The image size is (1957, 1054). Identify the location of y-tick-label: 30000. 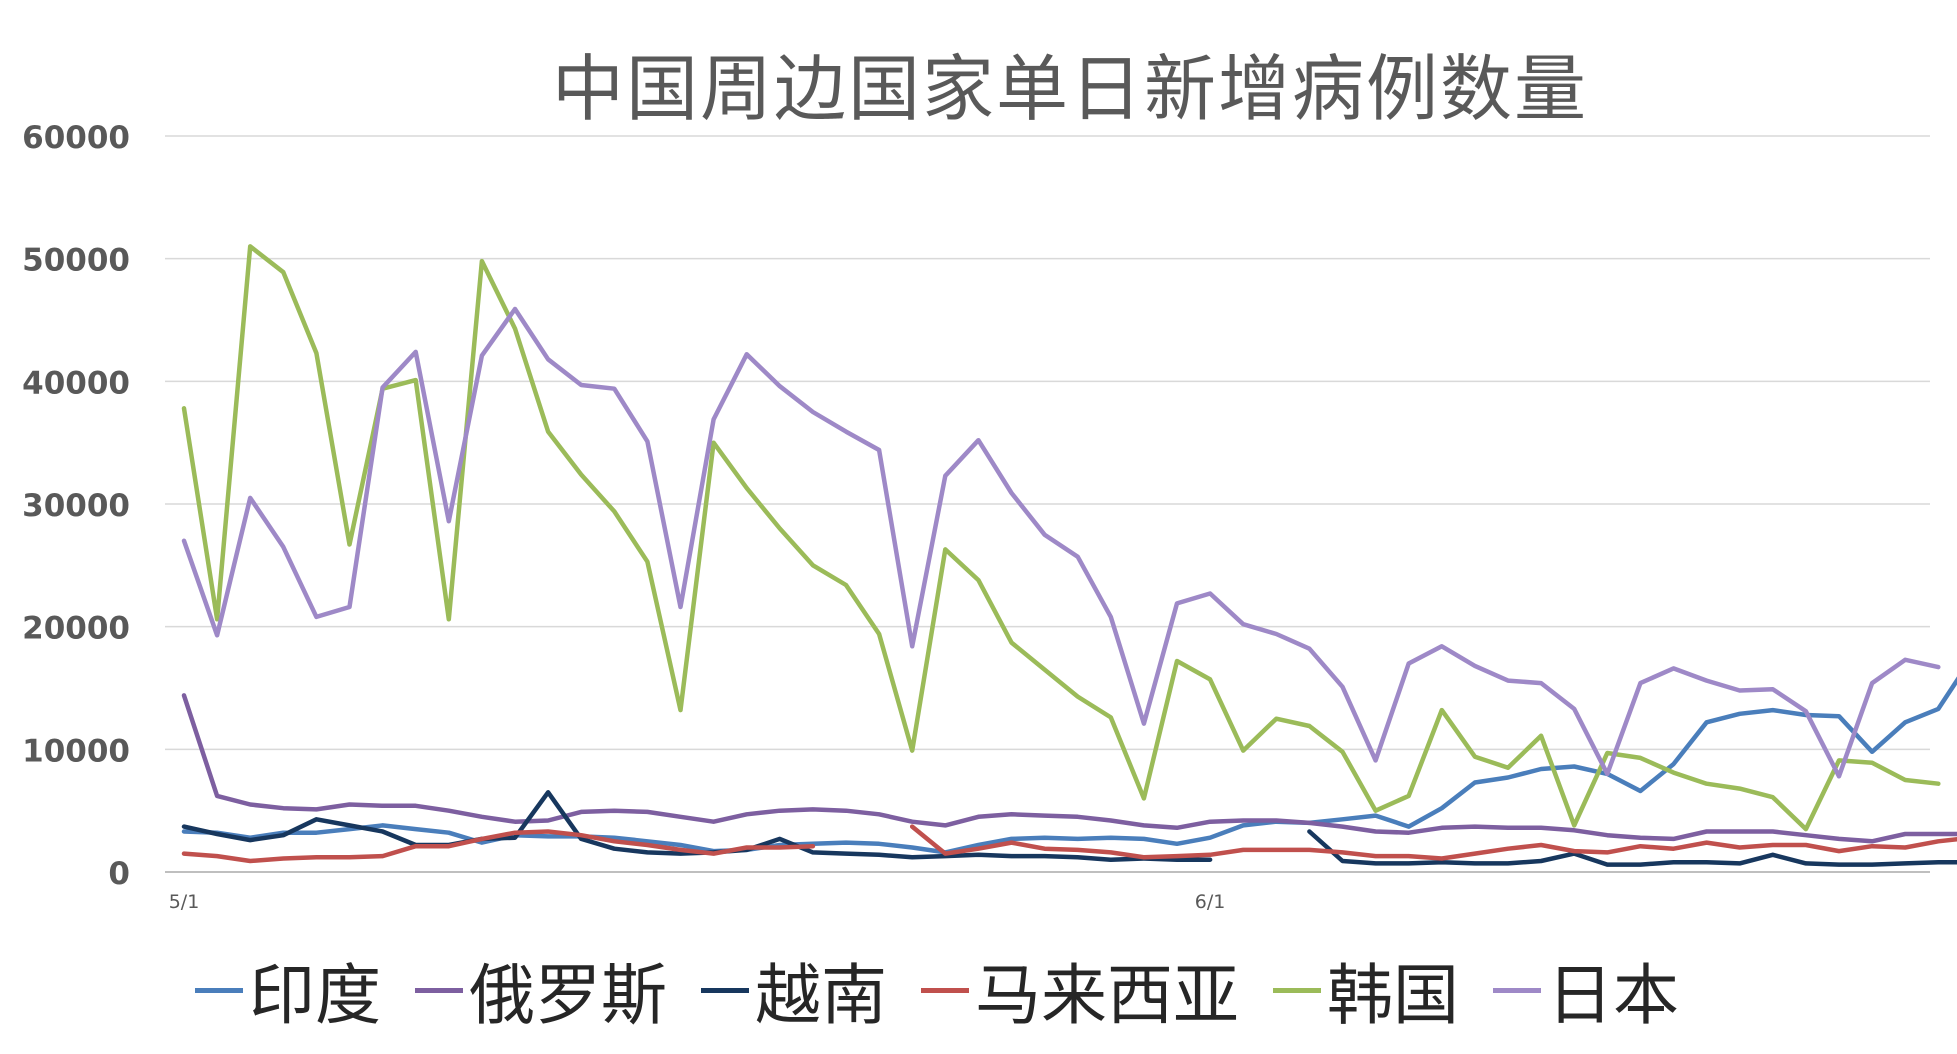
(76, 506).